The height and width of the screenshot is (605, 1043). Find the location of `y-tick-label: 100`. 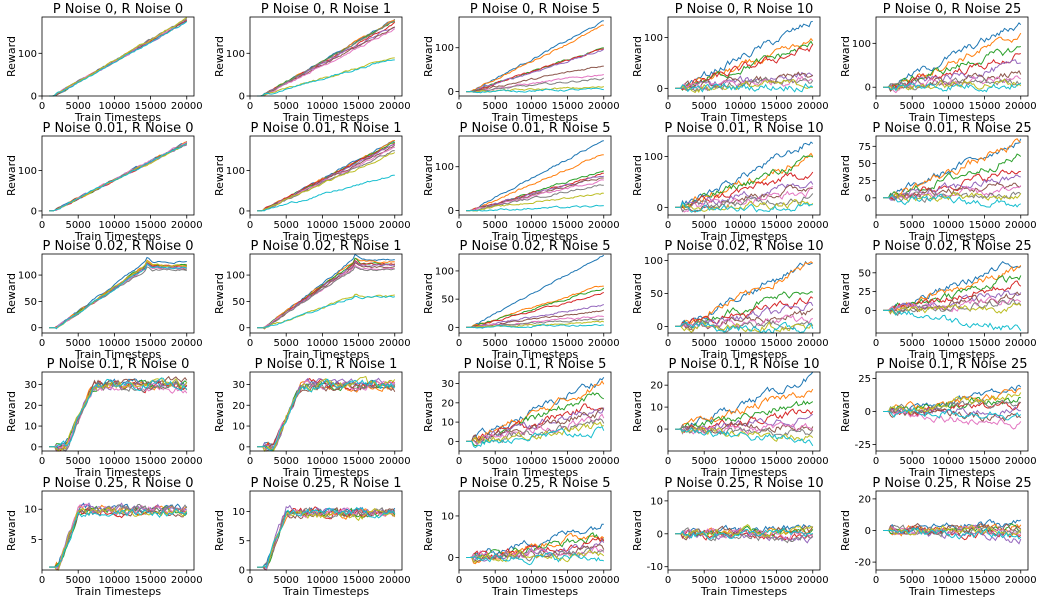

y-tick-label: 100 is located at coordinates (27, 276).